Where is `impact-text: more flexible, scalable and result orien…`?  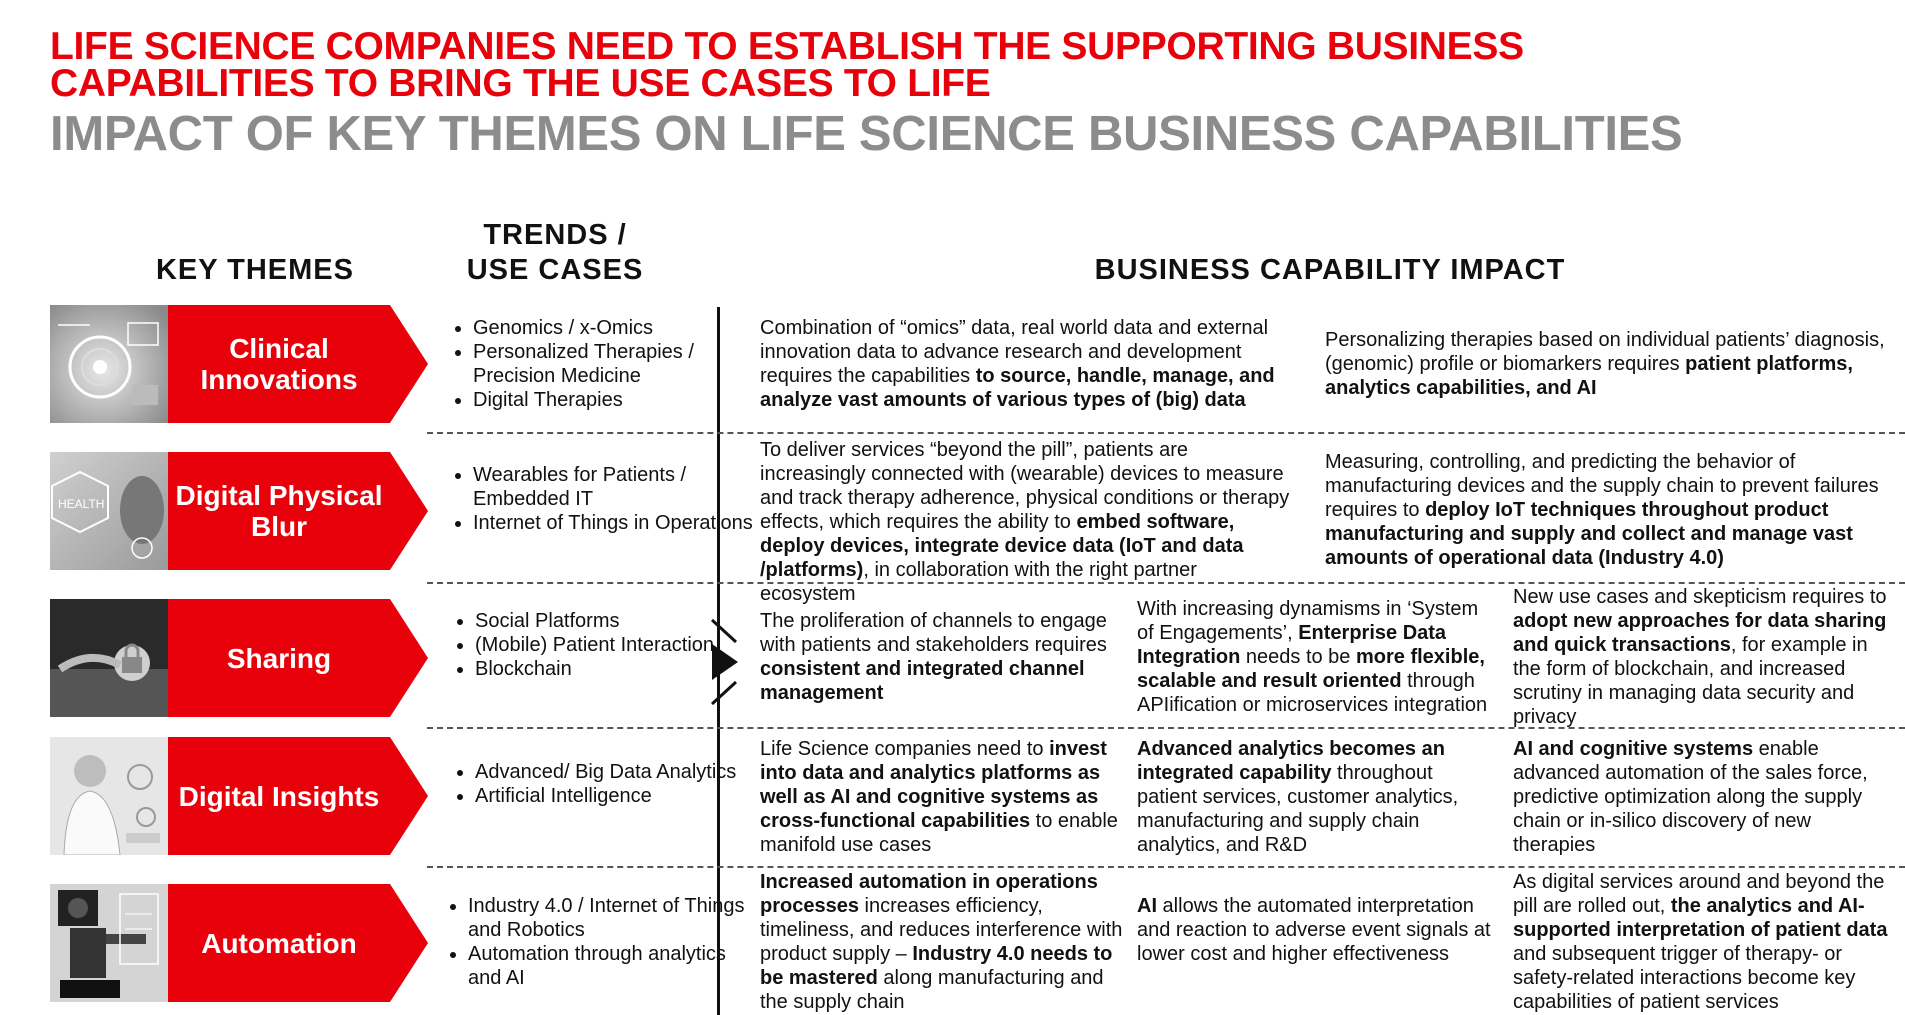 impact-text: more flexible, scalable and result orien… is located at coordinates (1311, 669).